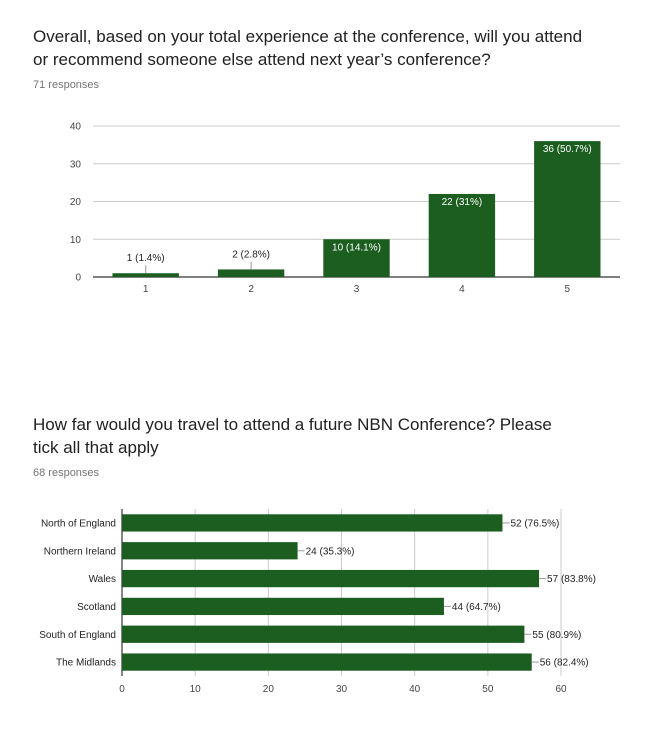 The image size is (646, 730). I want to click on bar-north-of-england, so click(312, 523).